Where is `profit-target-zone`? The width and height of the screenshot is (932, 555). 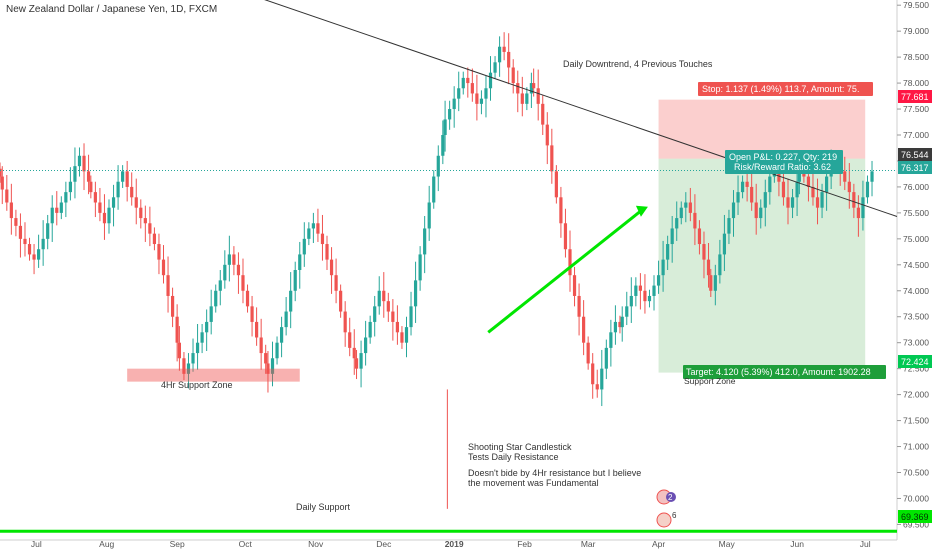
profit-target-zone is located at coordinates (762, 265).